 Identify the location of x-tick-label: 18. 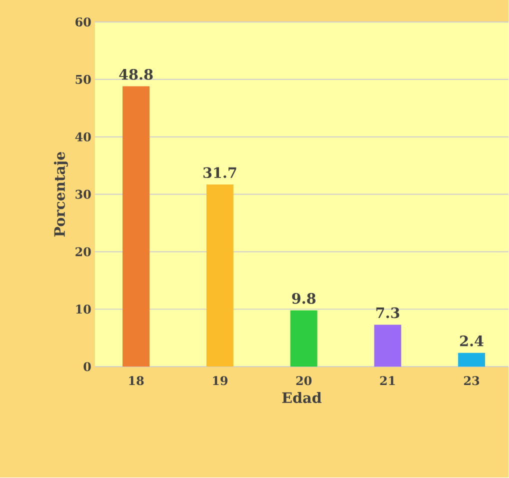
(136, 381).